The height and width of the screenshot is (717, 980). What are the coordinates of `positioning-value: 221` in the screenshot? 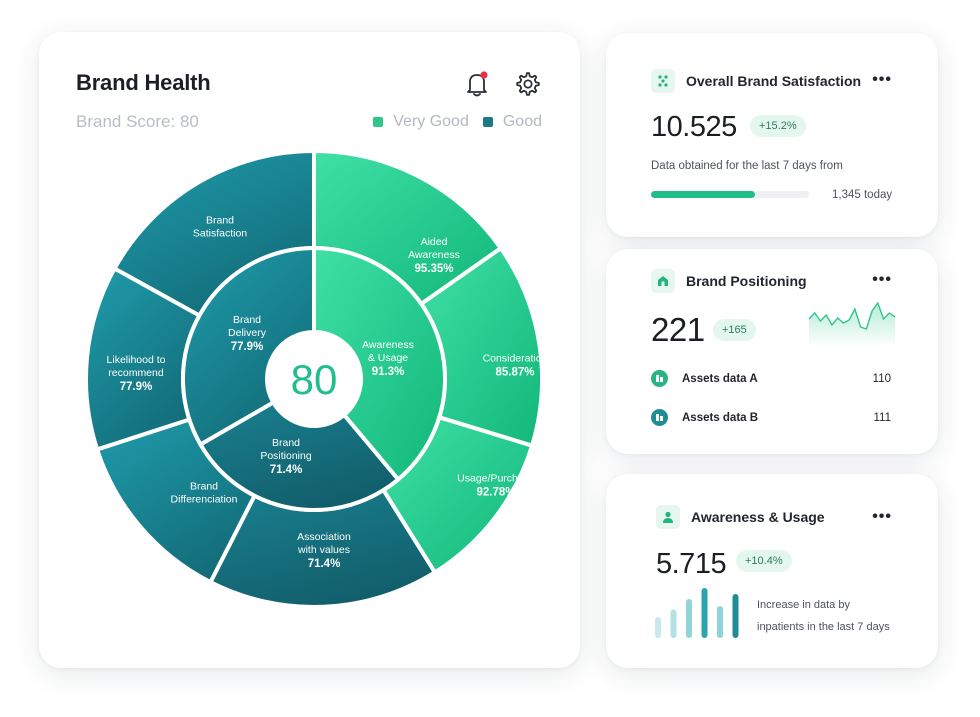 It's located at (678, 329).